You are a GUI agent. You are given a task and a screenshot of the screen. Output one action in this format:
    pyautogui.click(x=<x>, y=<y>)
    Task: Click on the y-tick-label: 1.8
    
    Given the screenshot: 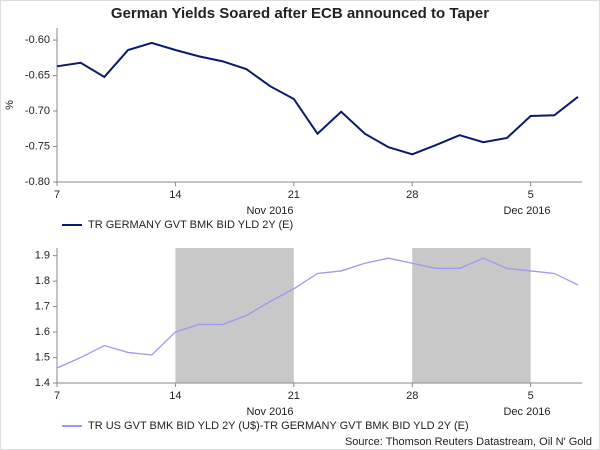 What is the action you would take?
    pyautogui.click(x=42, y=281)
    